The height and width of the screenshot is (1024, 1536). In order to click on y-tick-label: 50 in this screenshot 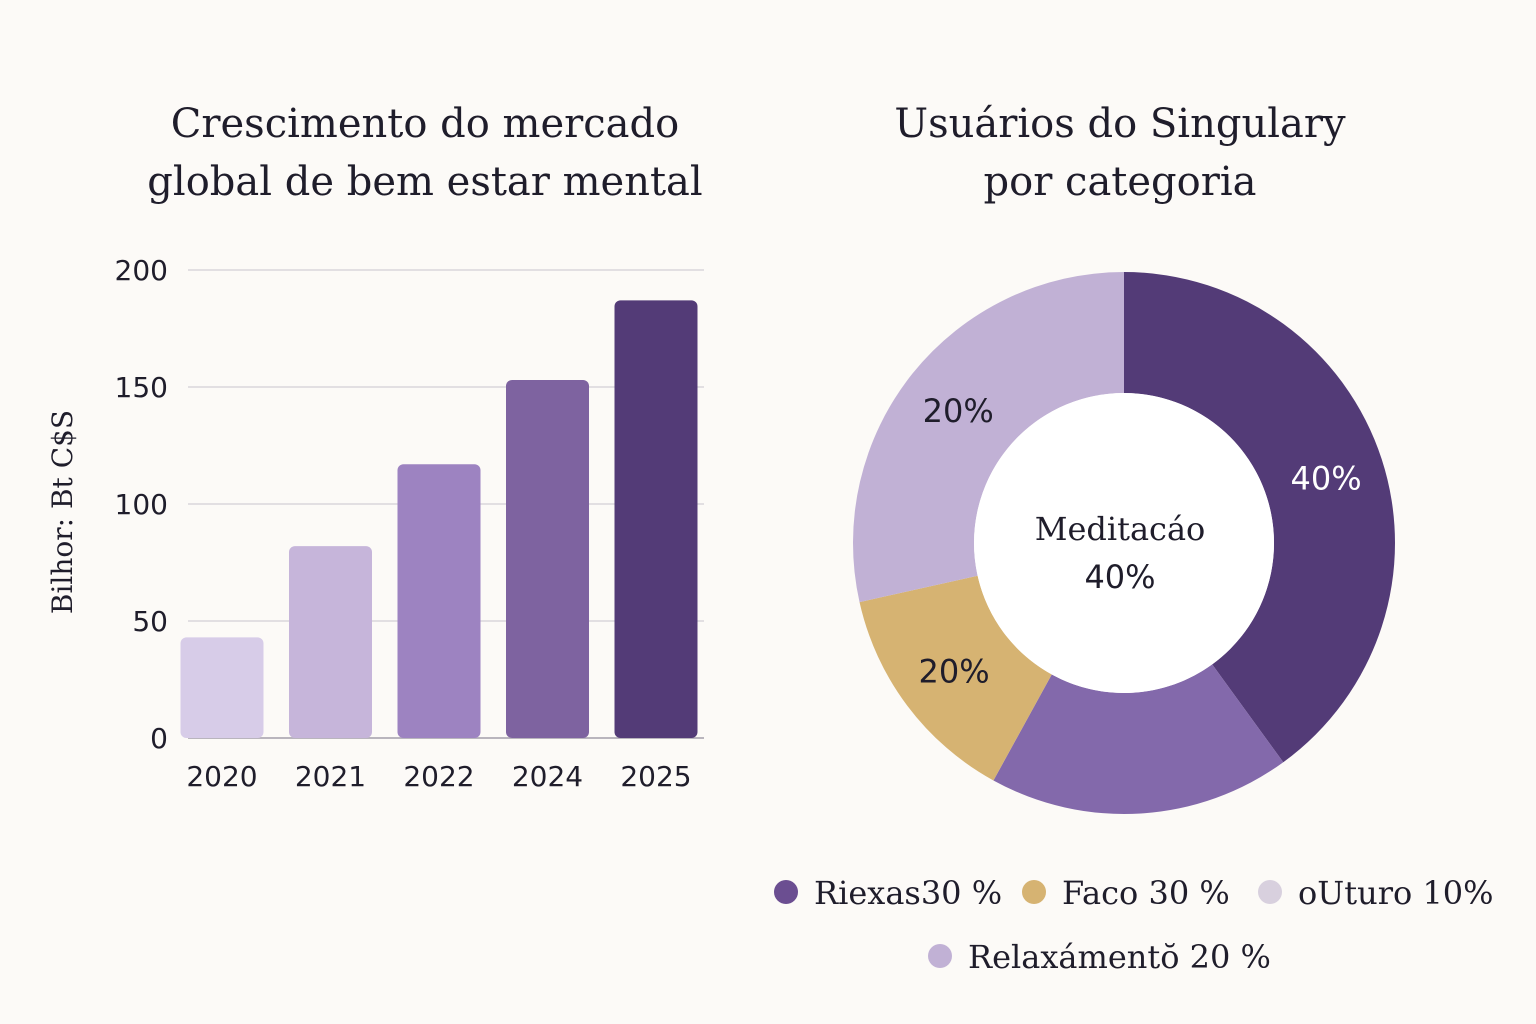, I will do `click(150, 621)`.